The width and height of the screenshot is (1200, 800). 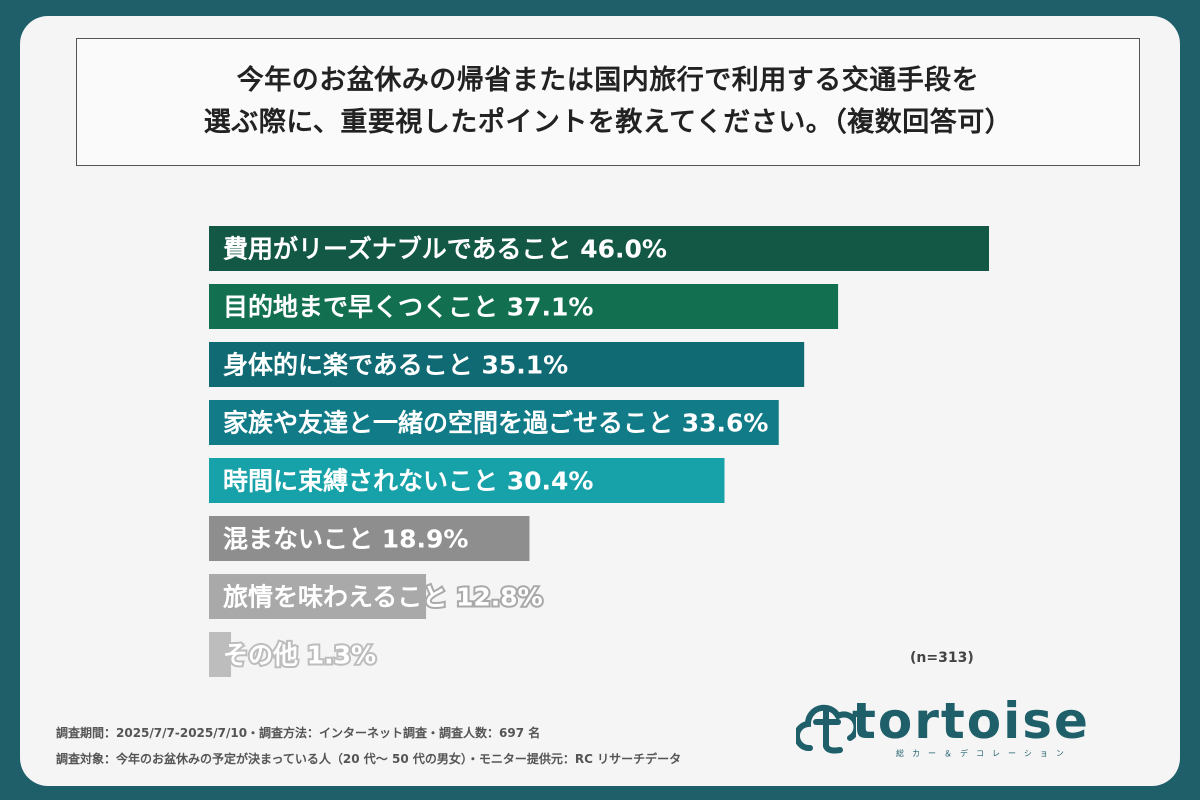 What do you see at coordinates (826, 729) in the screenshot?
I see `cloud-t-logo-icon` at bounding box center [826, 729].